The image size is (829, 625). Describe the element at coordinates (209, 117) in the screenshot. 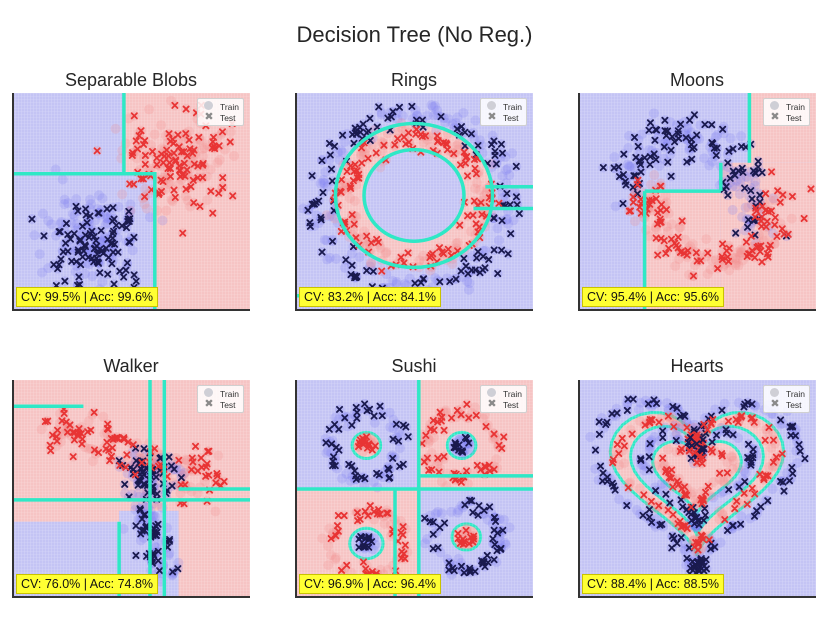

I see `test-marker-icon: ✖` at that location.